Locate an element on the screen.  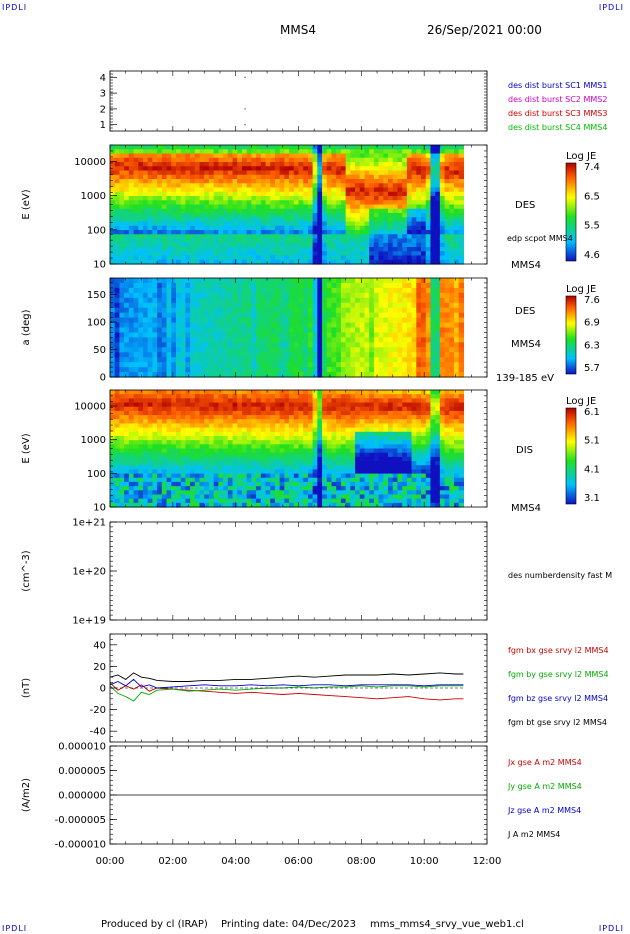
pitch-energy-label: 139-185 eV is located at coordinates (525, 378).